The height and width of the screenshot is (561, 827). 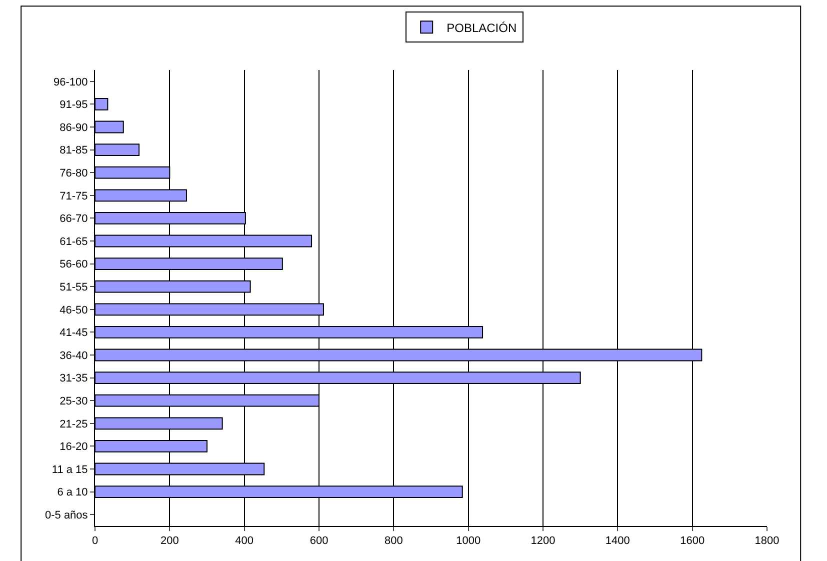 What do you see at coordinates (66, 515) in the screenshot?
I see `y-tick-label: 0-5 años` at bounding box center [66, 515].